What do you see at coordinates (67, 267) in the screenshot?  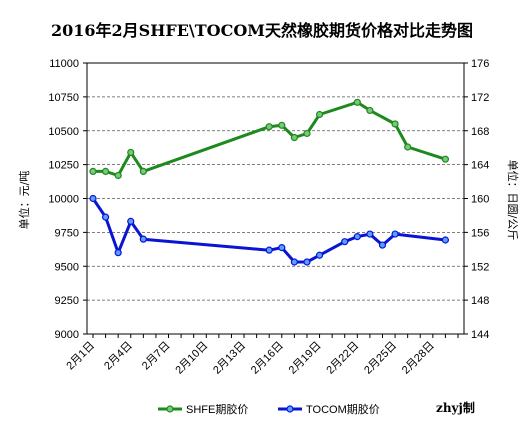 I see `y-left-tick-label: 9500` at bounding box center [67, 267].